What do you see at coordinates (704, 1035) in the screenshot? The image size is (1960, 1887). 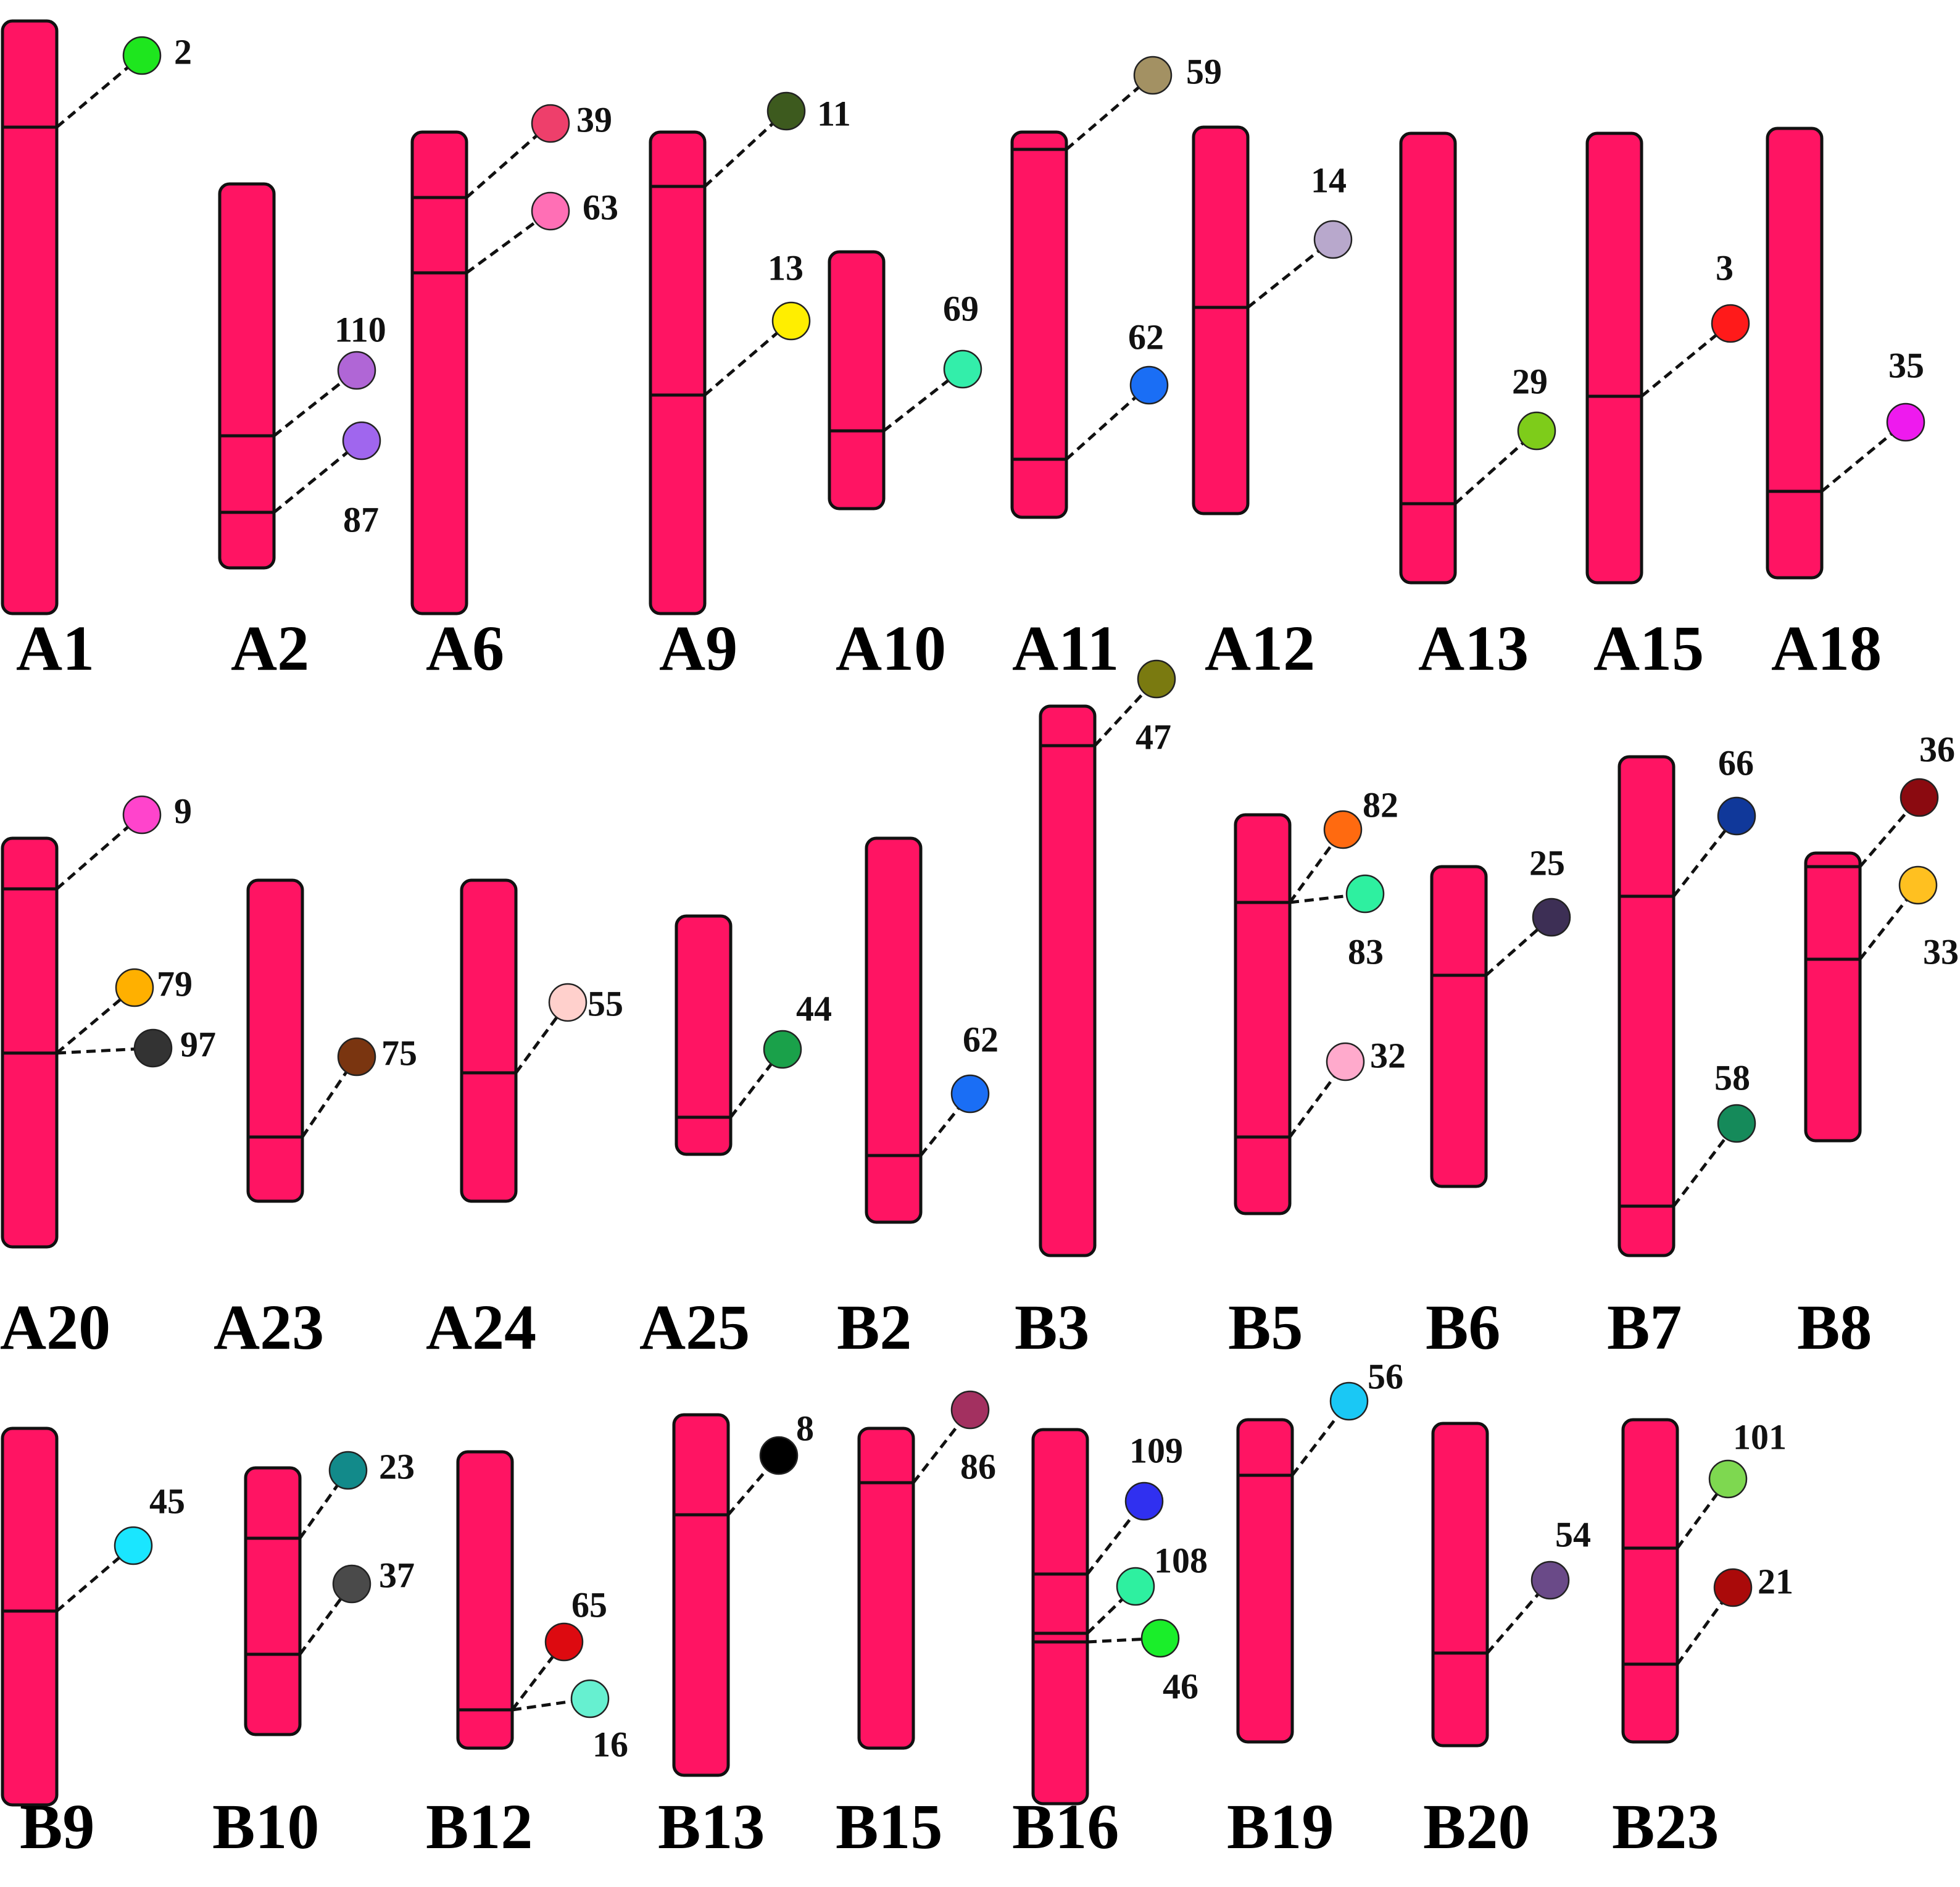 I see `chromosome-a25` at bounding box center [704, 1035].